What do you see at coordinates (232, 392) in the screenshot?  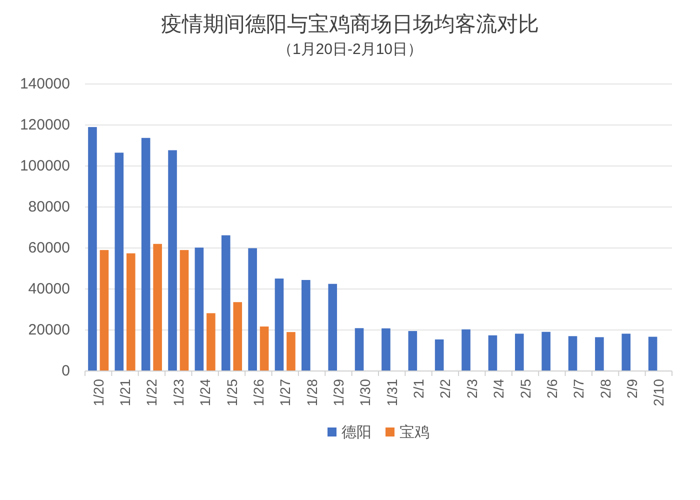 I see `x-tick-label: 1/25` at bounding box center [232, 392].